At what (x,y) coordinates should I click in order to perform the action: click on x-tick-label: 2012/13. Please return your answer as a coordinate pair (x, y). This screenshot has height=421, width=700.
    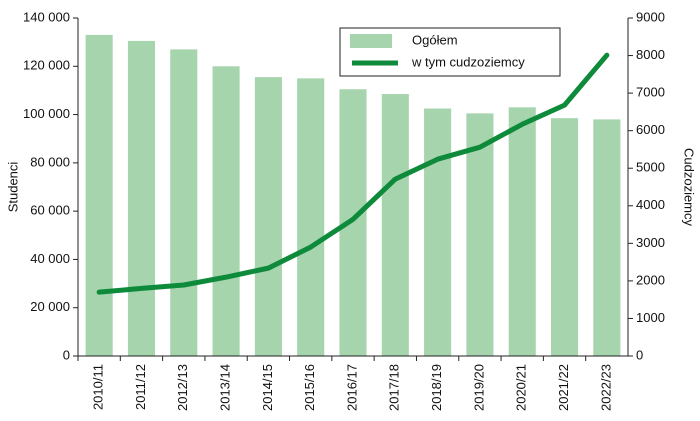
    Looking at the image, I should click on (182, 387).